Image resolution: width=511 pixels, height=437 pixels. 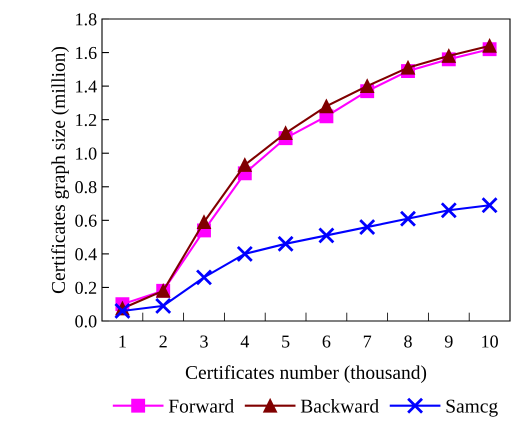 I want to click on x-tick-label: 10, so click(x=490, y=341).